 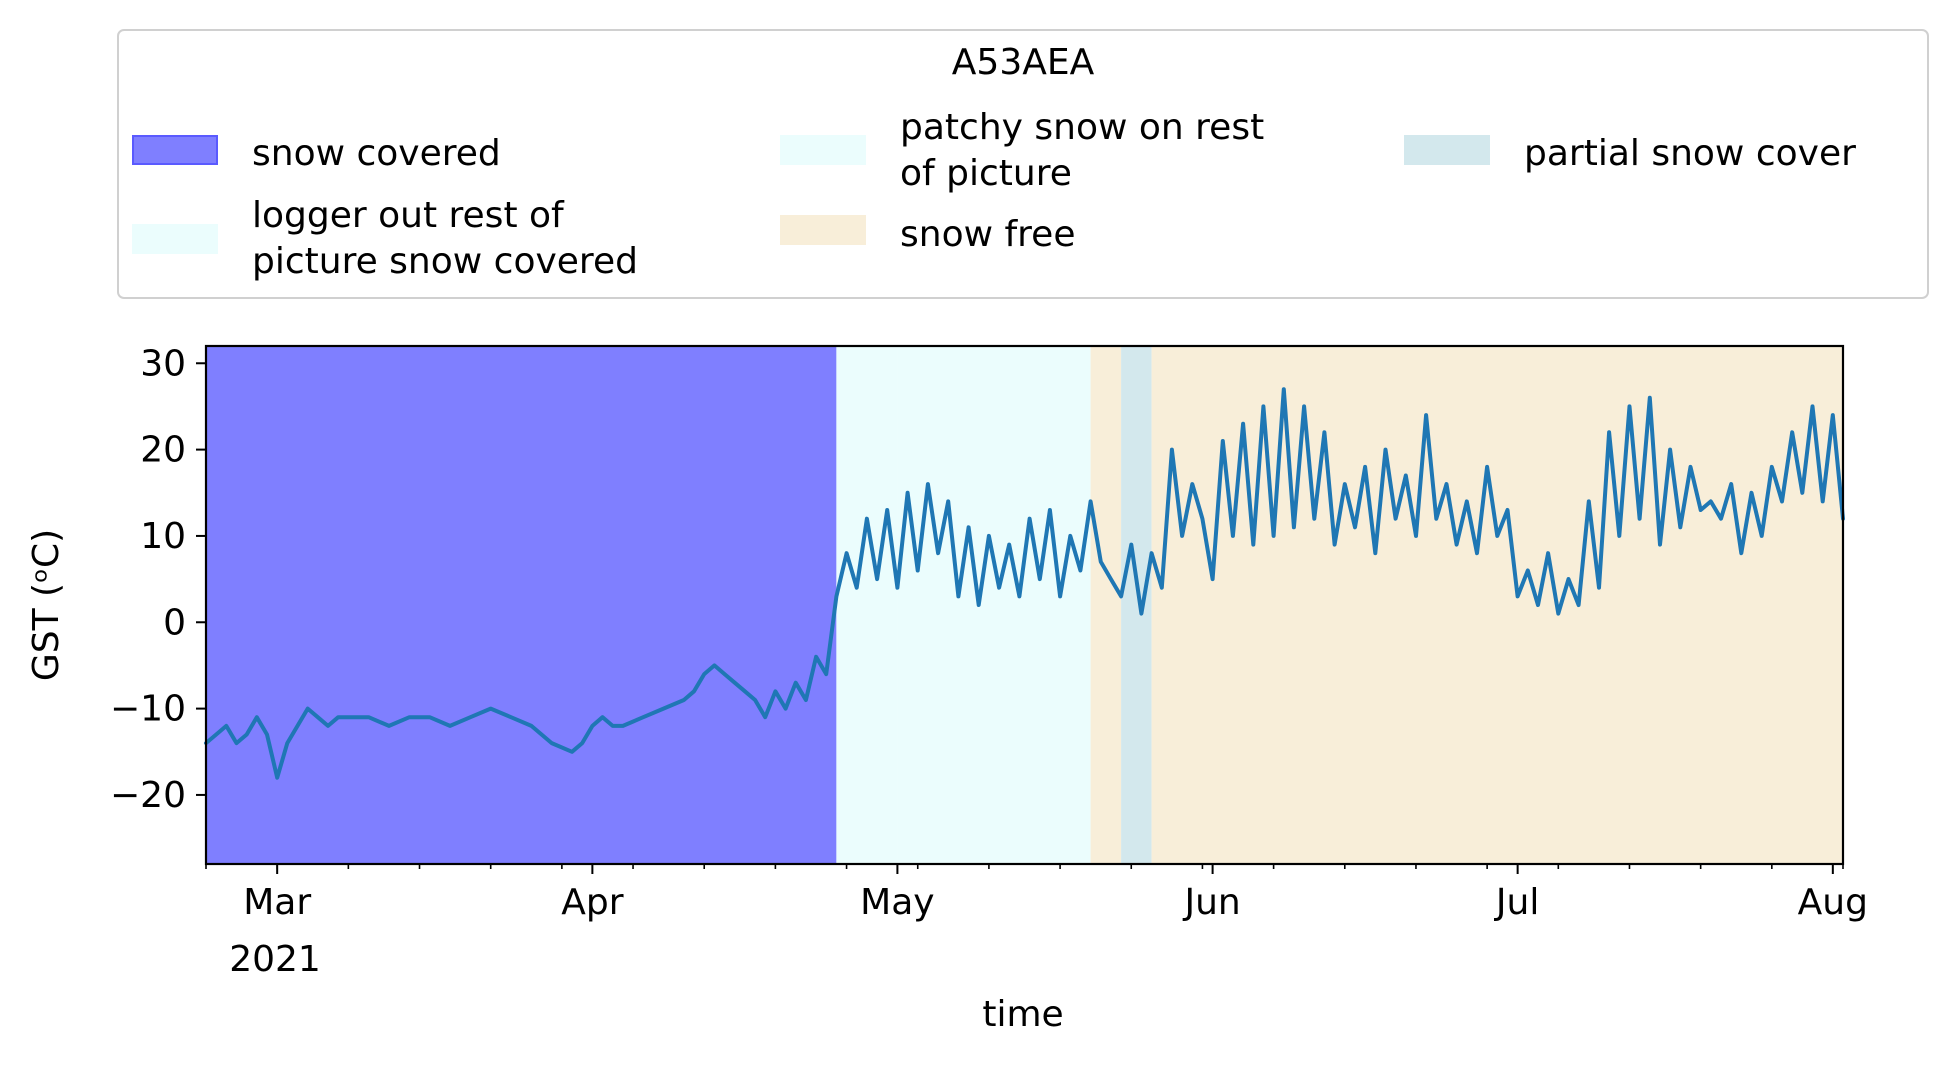 I want to click on period-band-snow-free, so click(x=1106, y=605).